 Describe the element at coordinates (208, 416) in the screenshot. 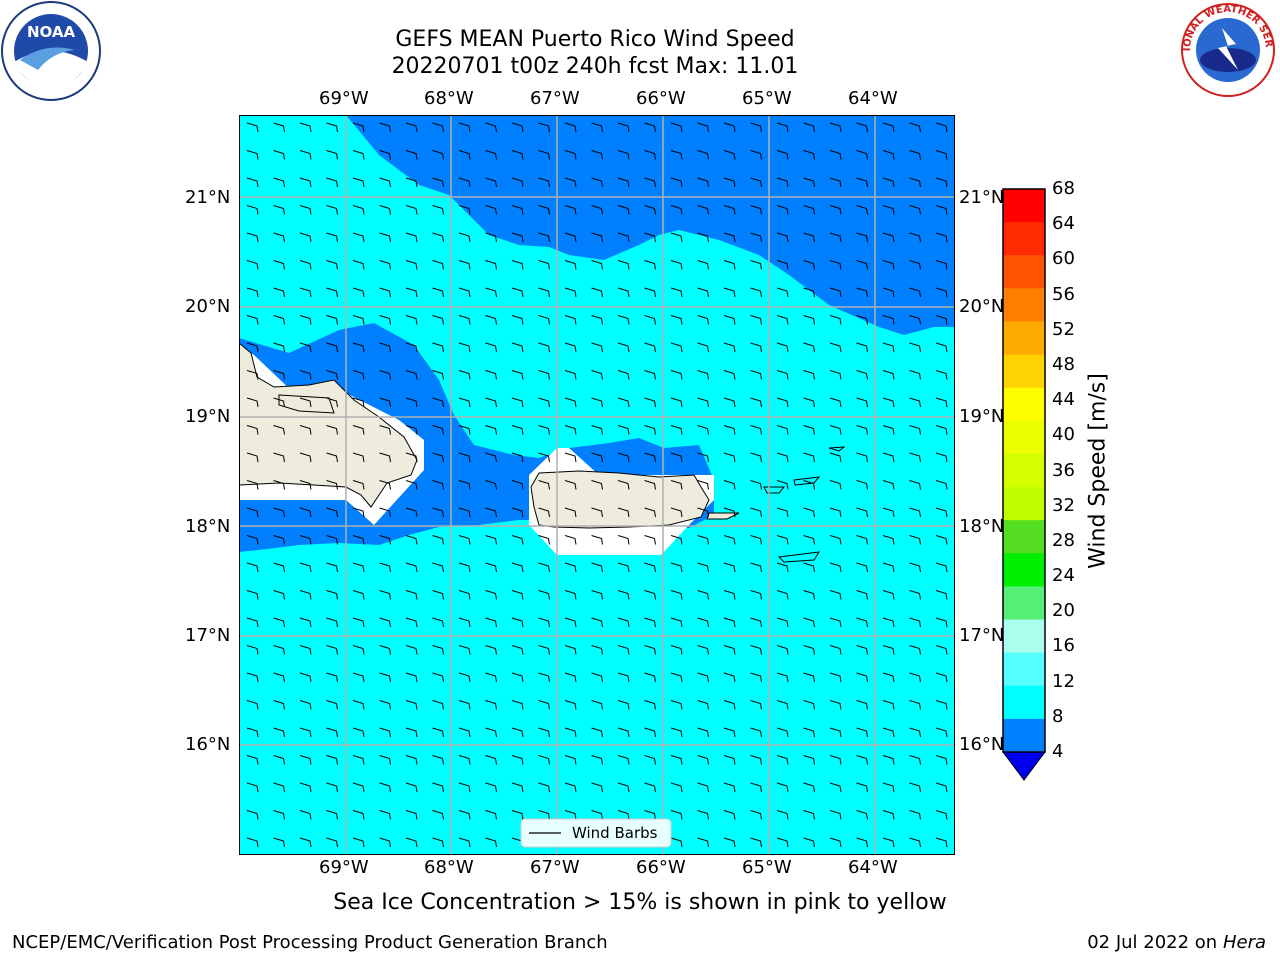

I see `lat-label-left: 19°N` at that location.